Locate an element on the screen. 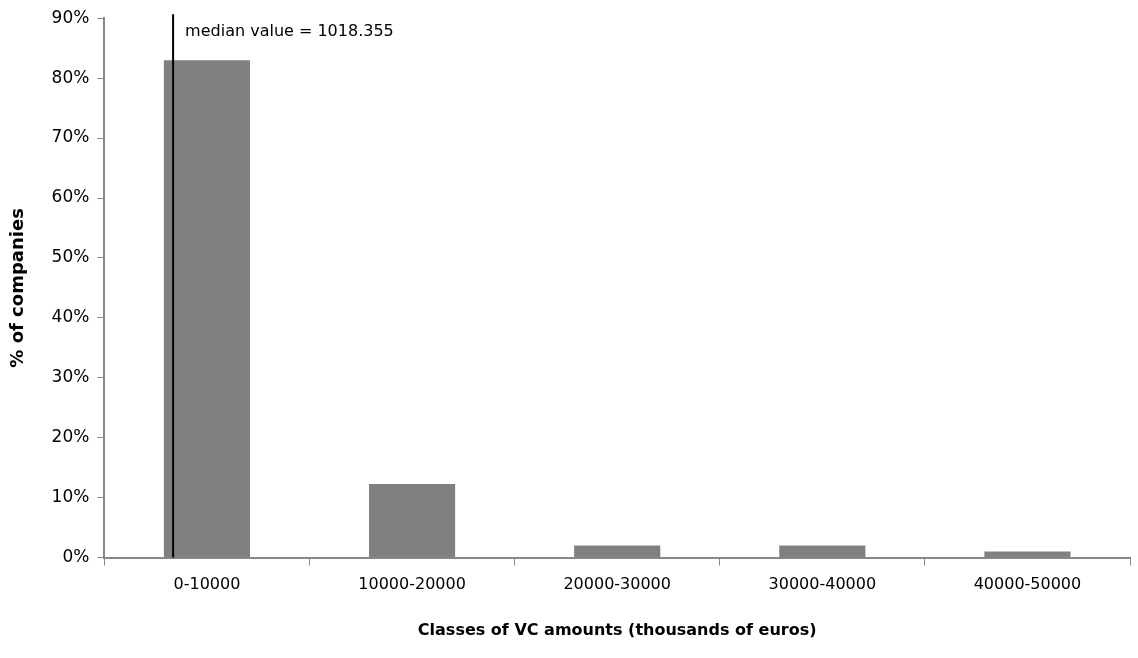 Image resolution: width=1138 pixels, height=658 pixels. y-tick-label: 20% is located at coordinates (70, 436).